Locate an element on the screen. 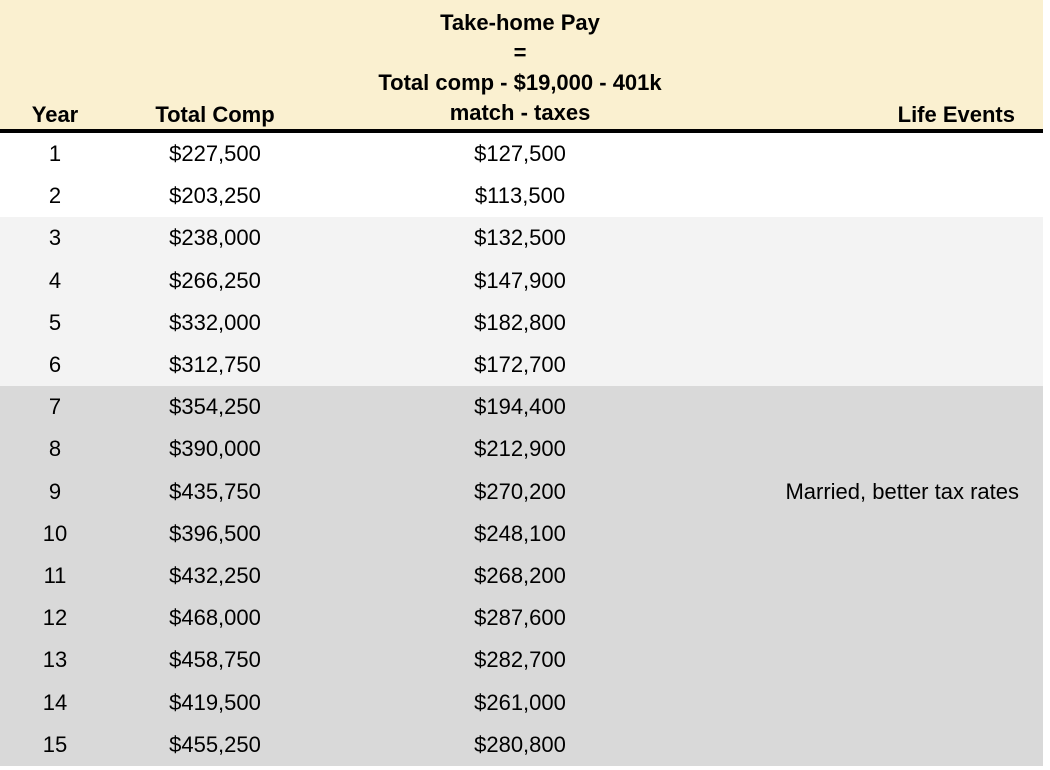 Image resolution: width=1050 pixels, height=770 pixels. cell-total-comp: $312,750 is located at coordinates (215, 365).